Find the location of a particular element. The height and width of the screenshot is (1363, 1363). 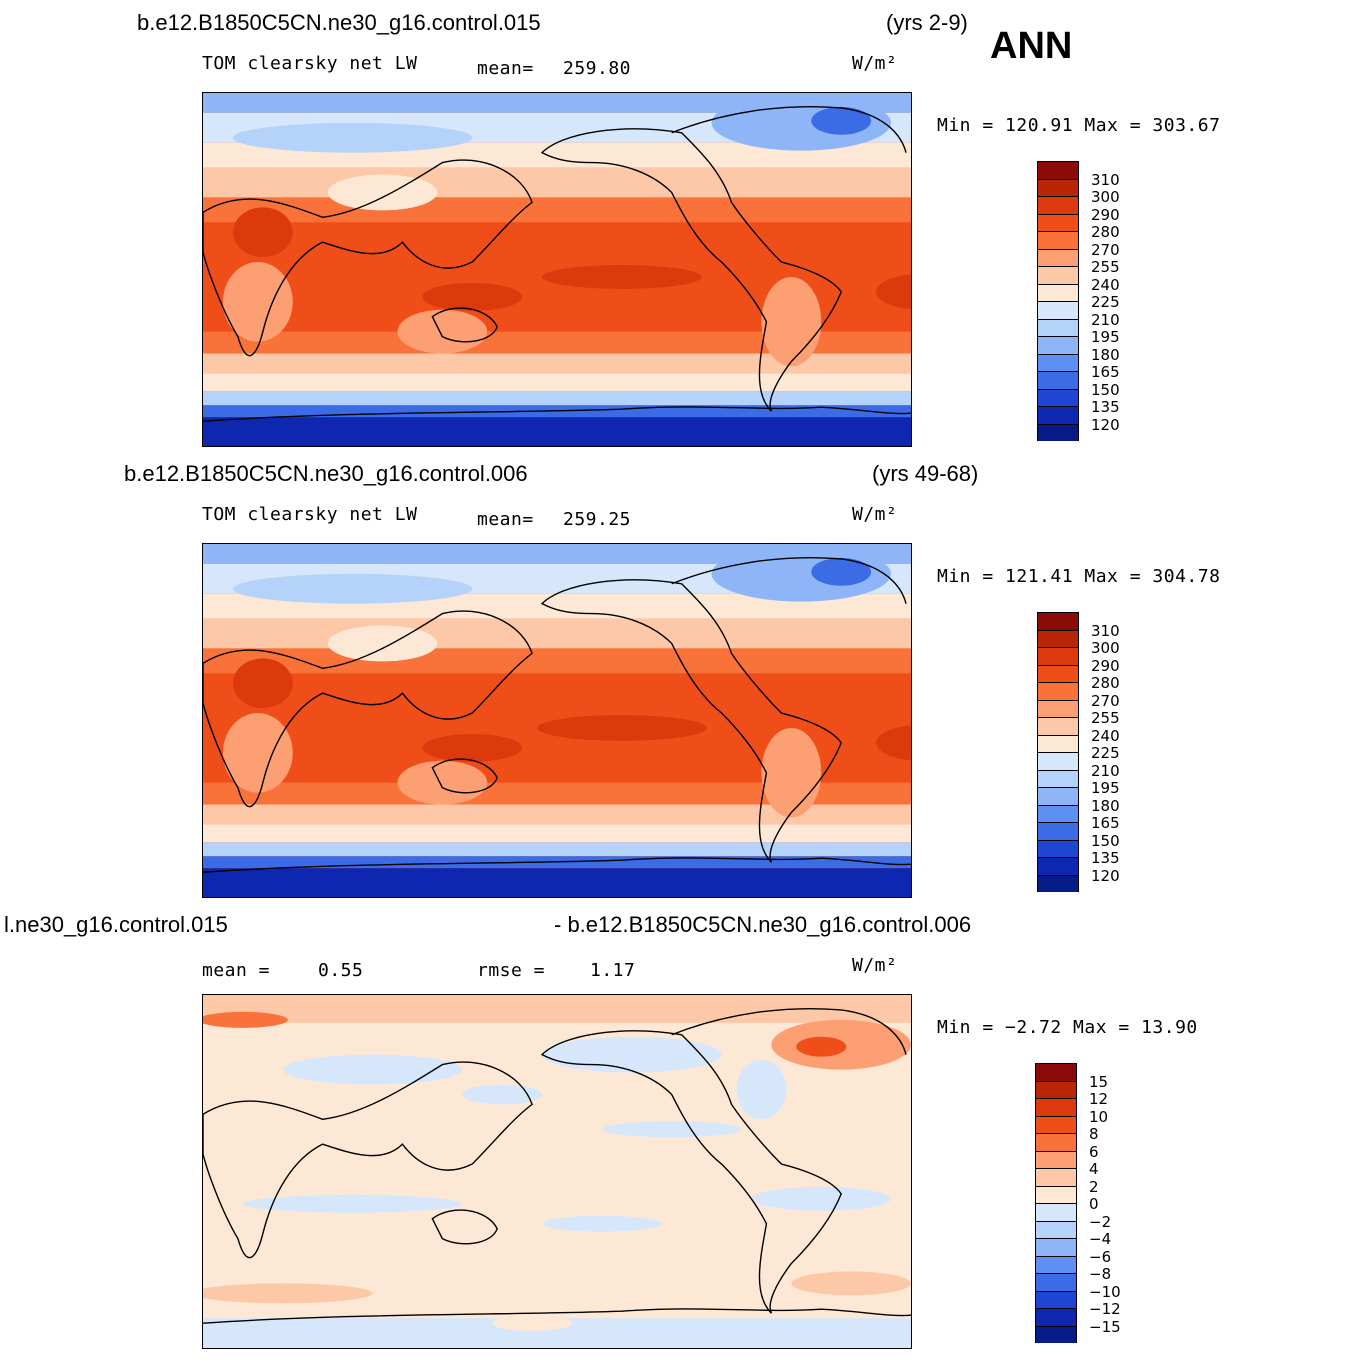

colorbar-tick-label: −12 is located at coordinates (1105, 1309).